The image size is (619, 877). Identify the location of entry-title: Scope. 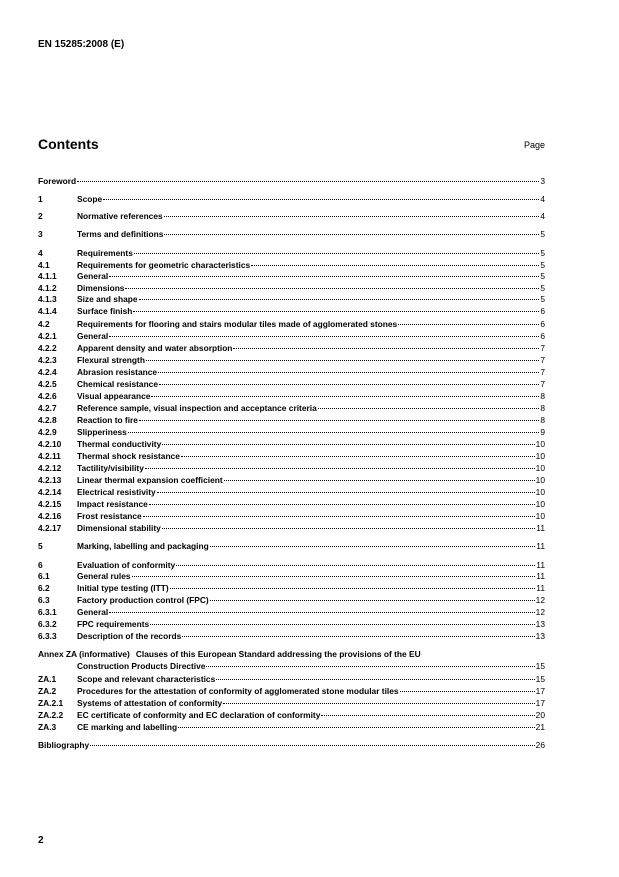
(90, 199).